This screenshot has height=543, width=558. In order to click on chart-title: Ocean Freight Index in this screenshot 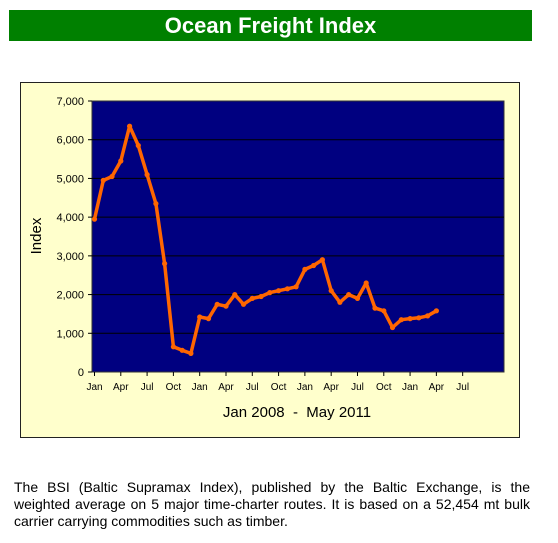, I will do `click(270, 25)`.